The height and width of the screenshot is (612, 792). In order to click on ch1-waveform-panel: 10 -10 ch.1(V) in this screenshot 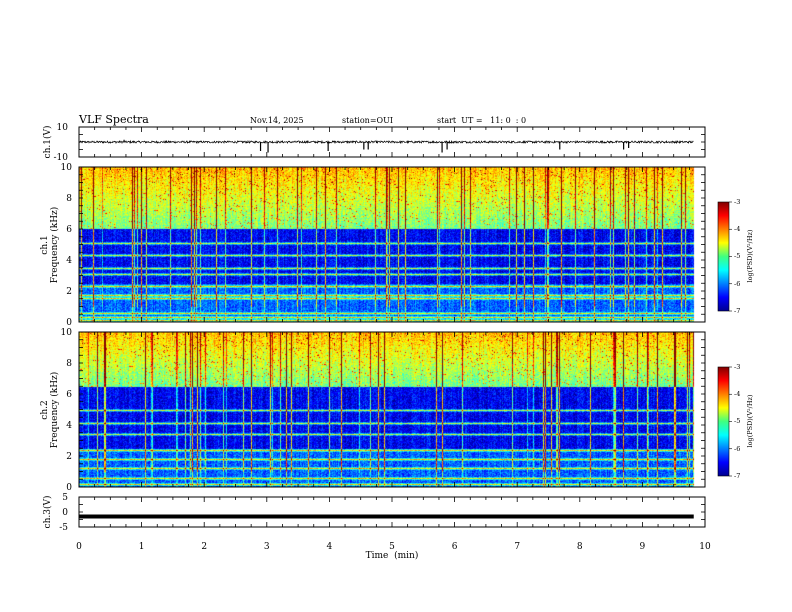, I will do `click(374, 143)`.